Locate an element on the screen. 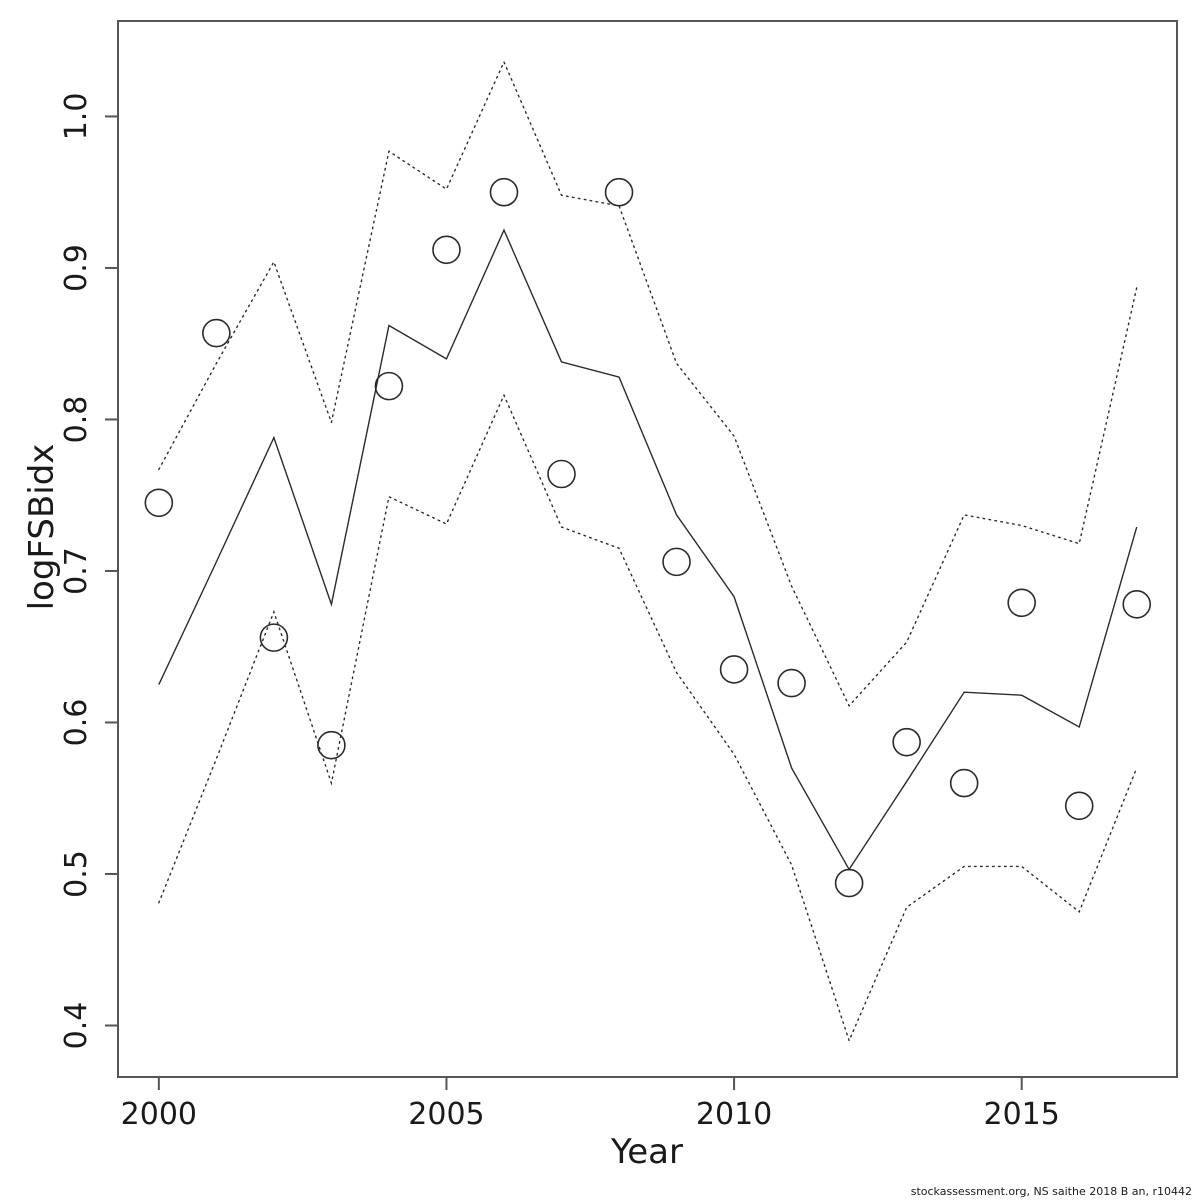  y-tick-label: 0.6 is located at coordinates (76, 723).